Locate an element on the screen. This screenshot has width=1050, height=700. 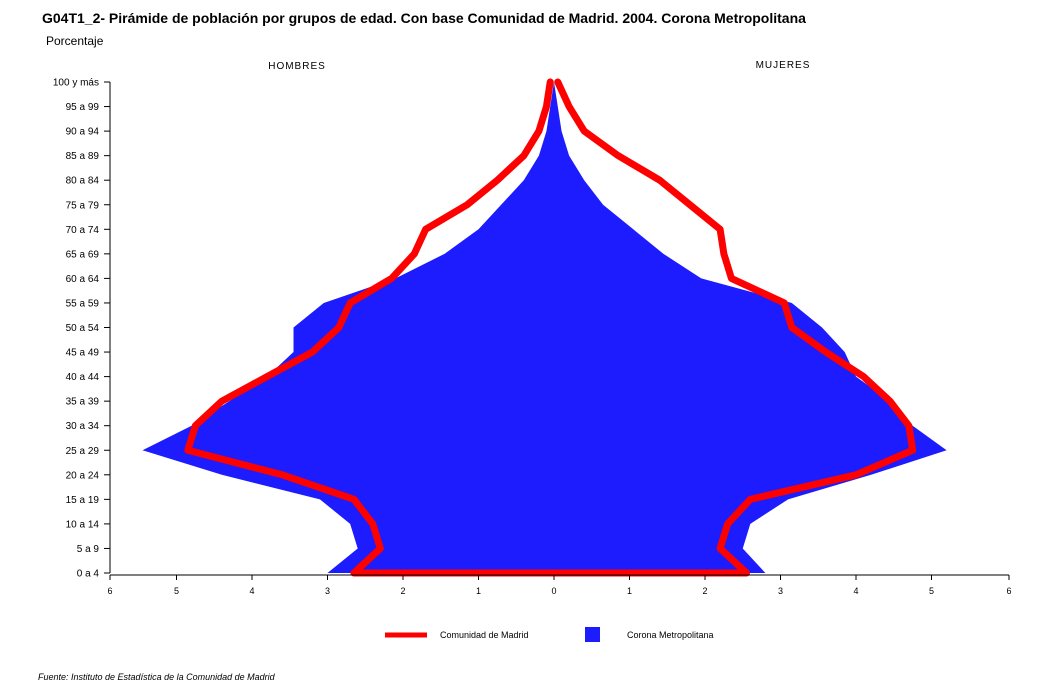
y-tick-label: 65 a 69 is located at coordinates (83, 254).